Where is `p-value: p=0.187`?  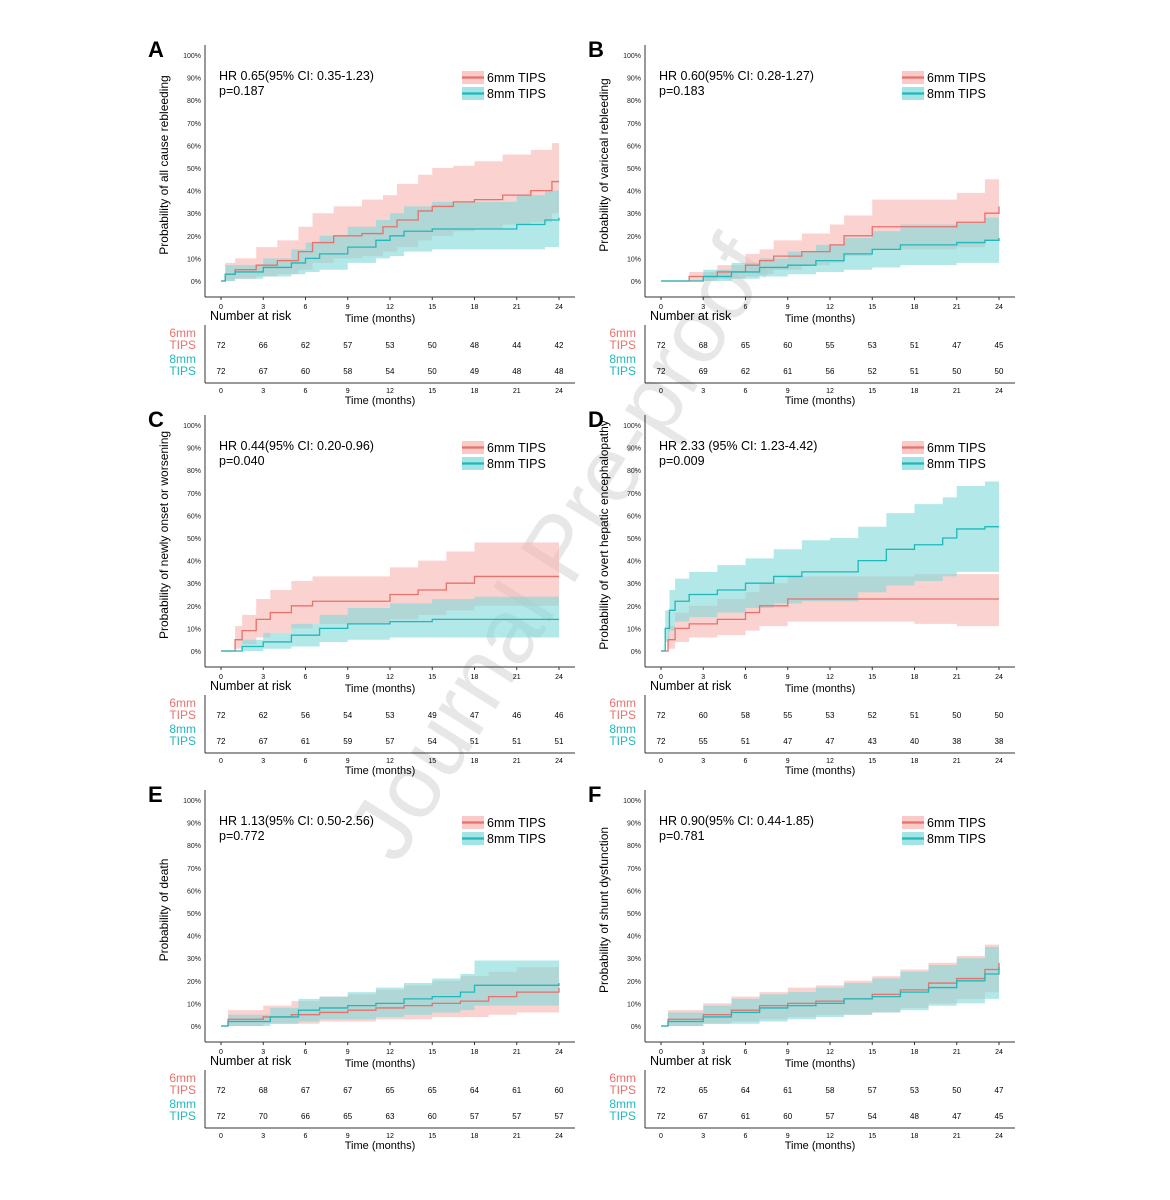
p-value: p=0.187 is located at coordinates (242, 91).